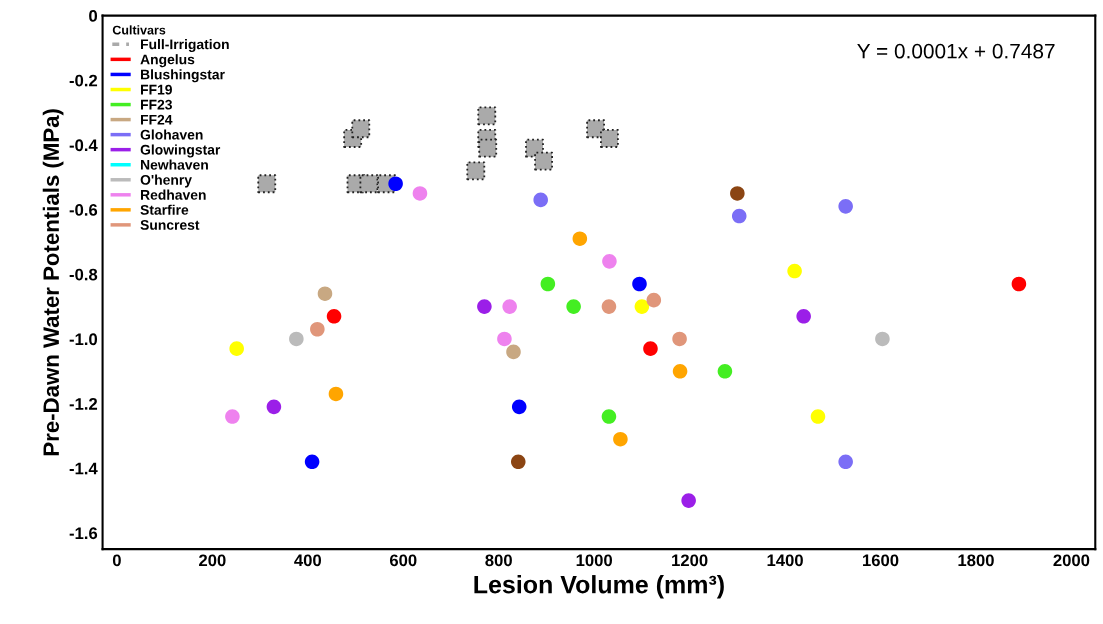 The height and width of the screenshot is (624, 1103). I want to click on x-tick-label: 1000, so click(594, 560).